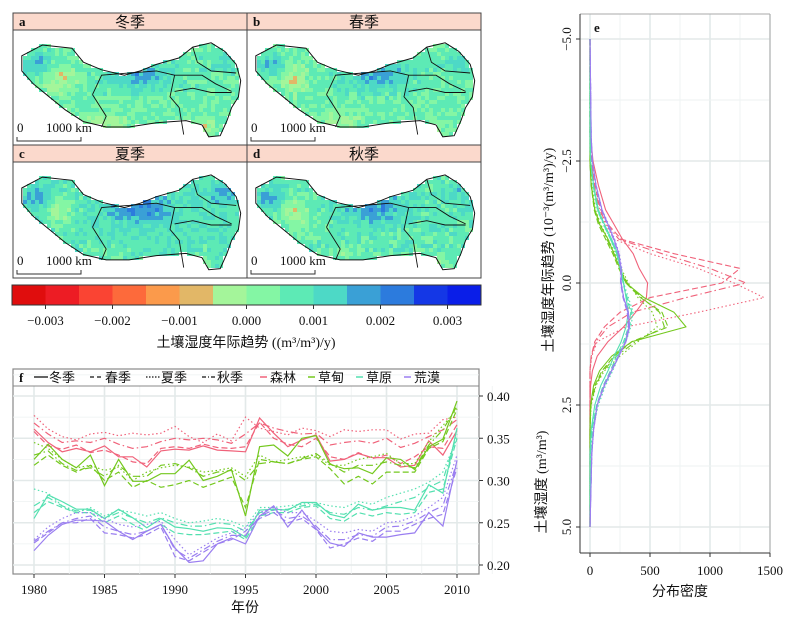 The height and width of the screenshot is (619, 800). What do you see at coordinates (245, 342) in the screenshot?
I see `colorbar-label: 土壤湿度年际趋势 ((m³/m³)/y)` at bounding box center [245, 342].